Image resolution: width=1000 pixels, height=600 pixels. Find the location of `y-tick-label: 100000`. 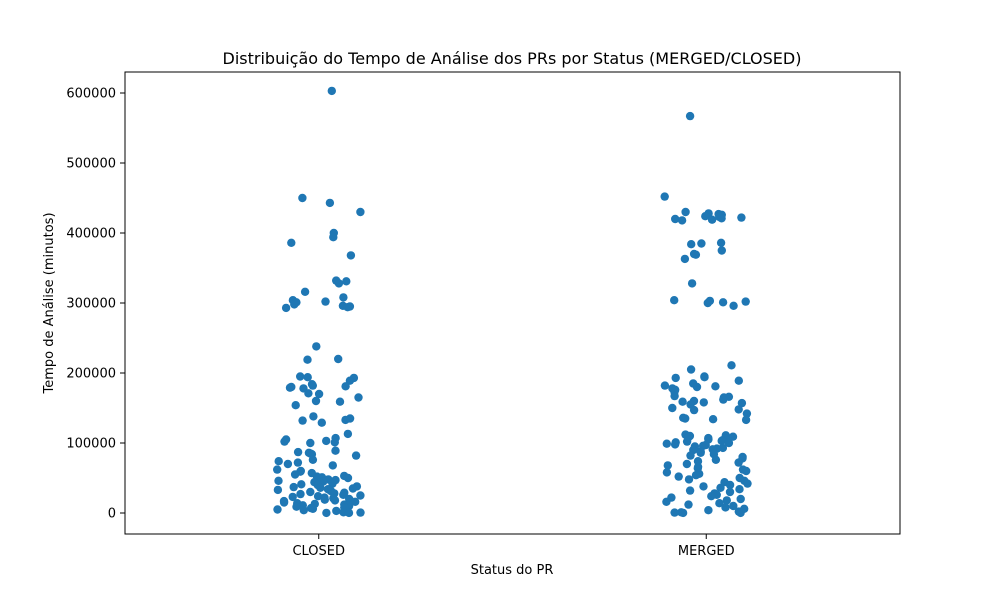

y-tick-label: 100000 is located at coordinates (91, 444).